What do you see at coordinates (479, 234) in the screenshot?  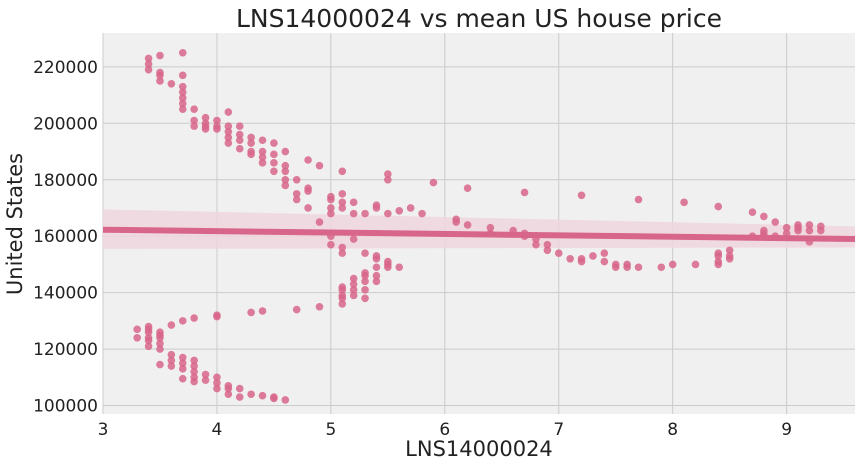 I see `regression-line` at bounding box center [479, 234].